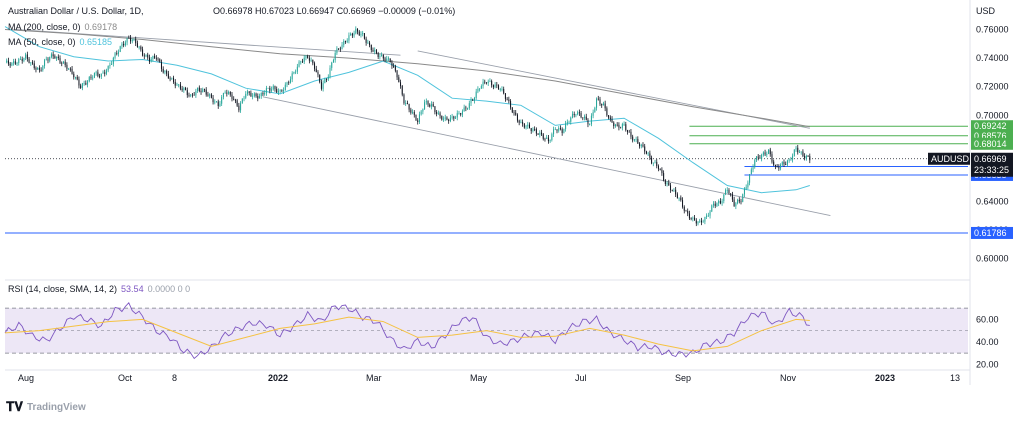  What do you see at coordinates (987, 342) in the screenshot?
I see `rsi-tick-label: 40.00` at bounding box center [987, 342].